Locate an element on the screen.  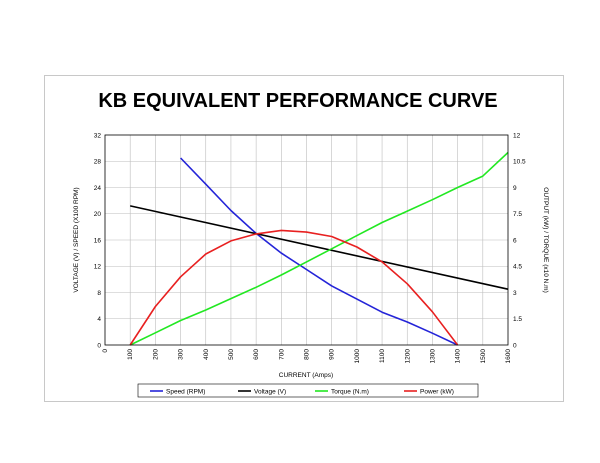
x-tick-label: 1000 is located at coordinates (357, 356).